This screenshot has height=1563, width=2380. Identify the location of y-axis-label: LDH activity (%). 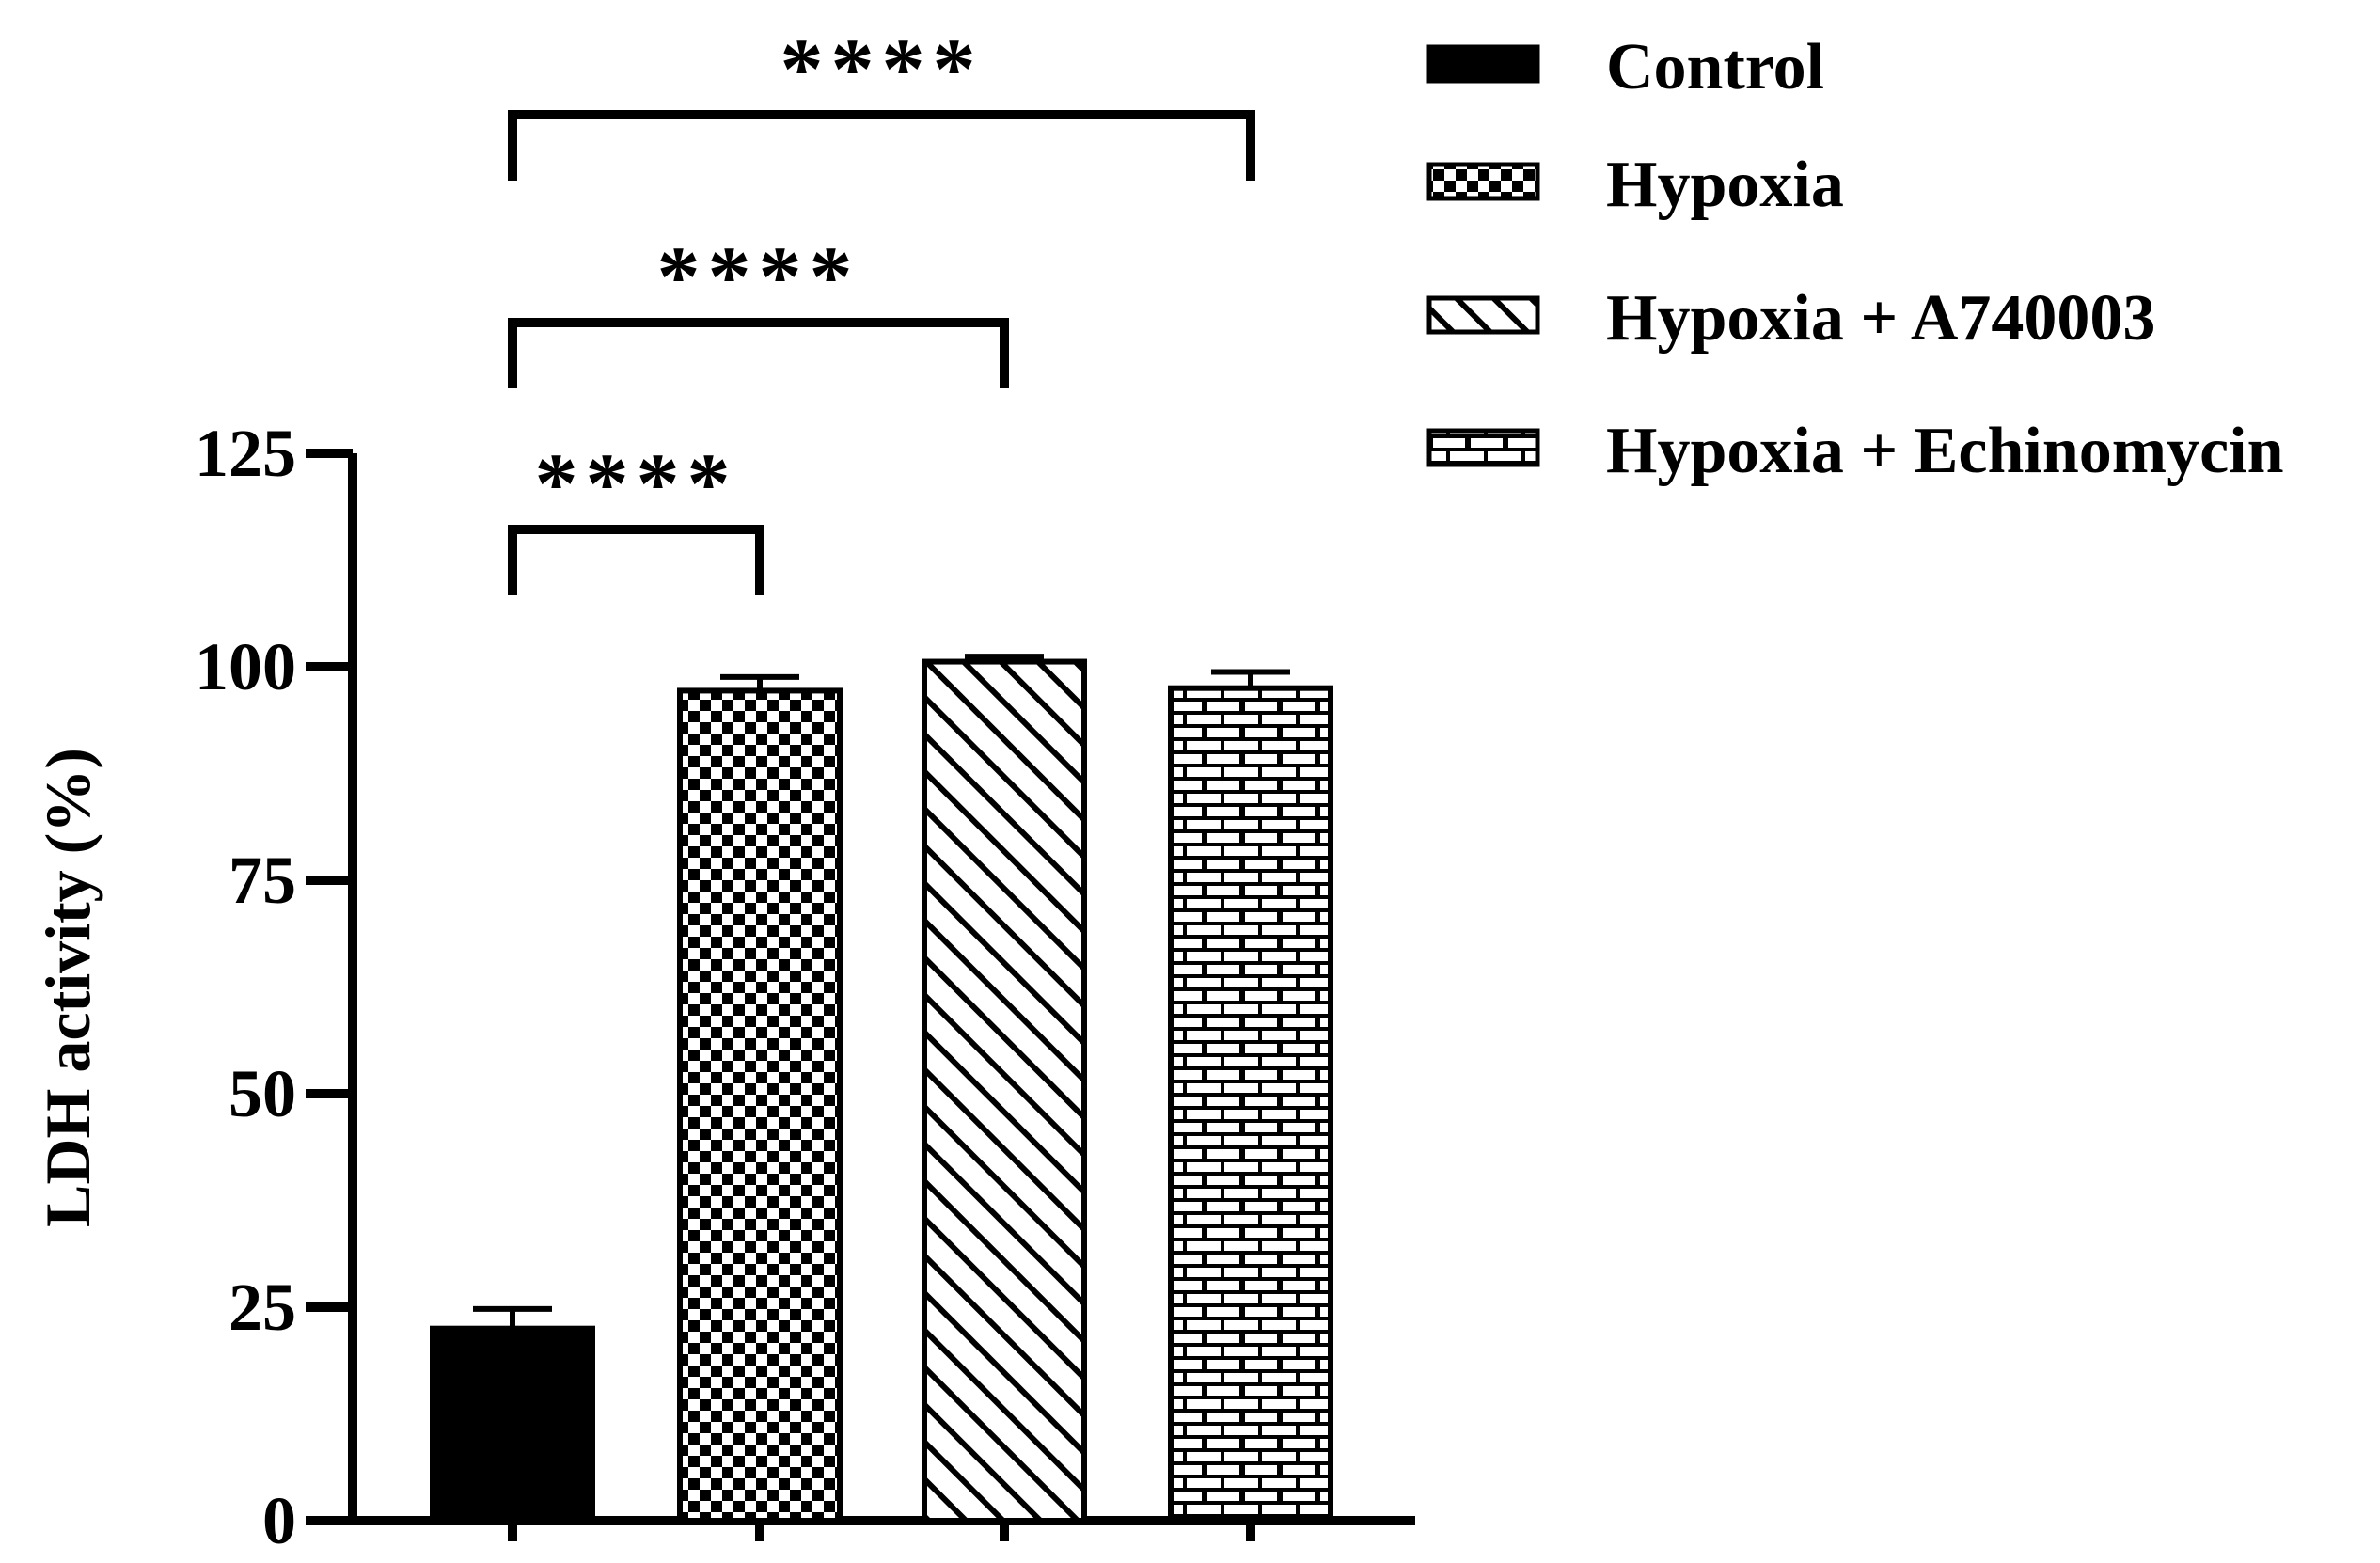
(67, 987).